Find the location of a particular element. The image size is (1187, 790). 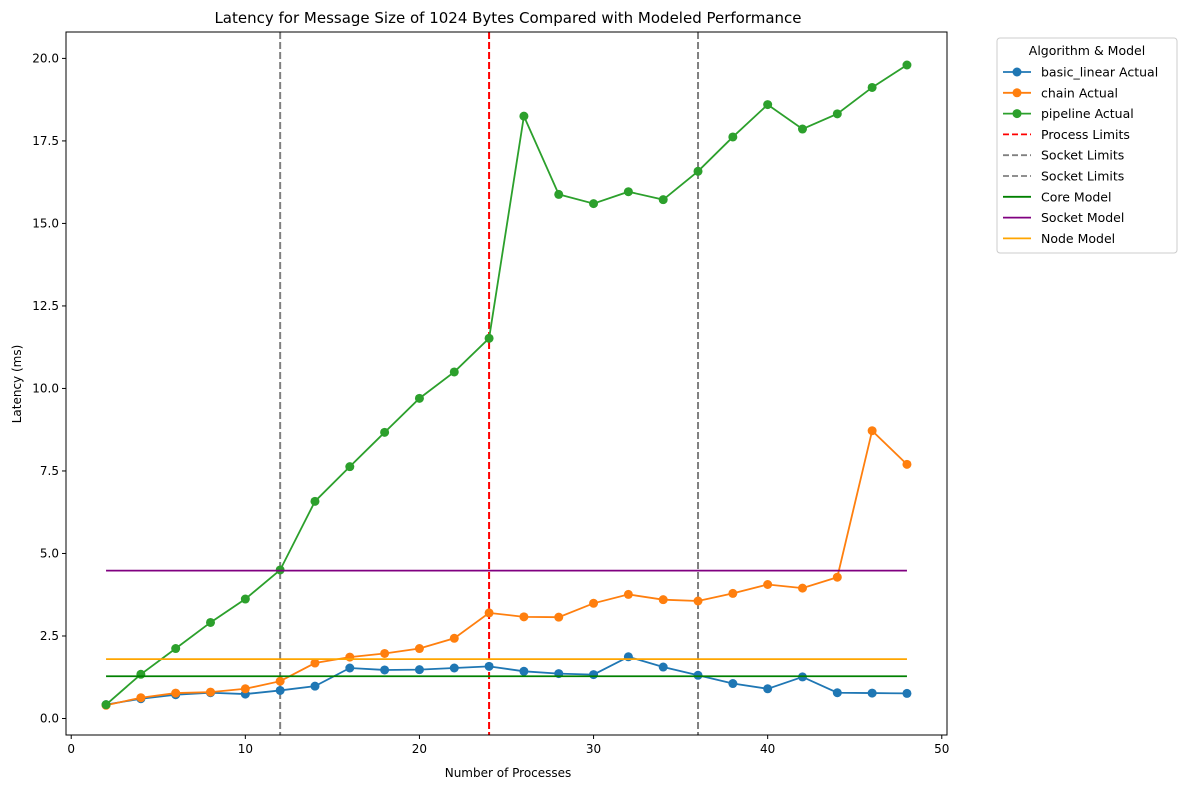

x-tick-label: 30 is located at coordinates (593, 749).